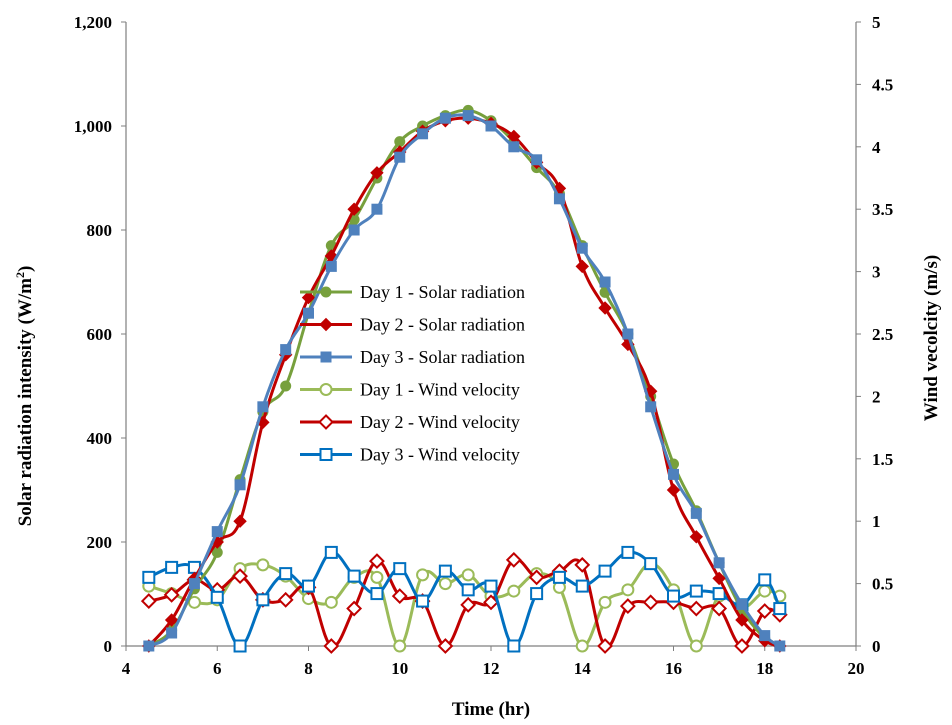  What do you see at coordinates (20, 275) in the screenshot?
I see `y-axis-title-superscript: 2` at bounding box center [20, 275].